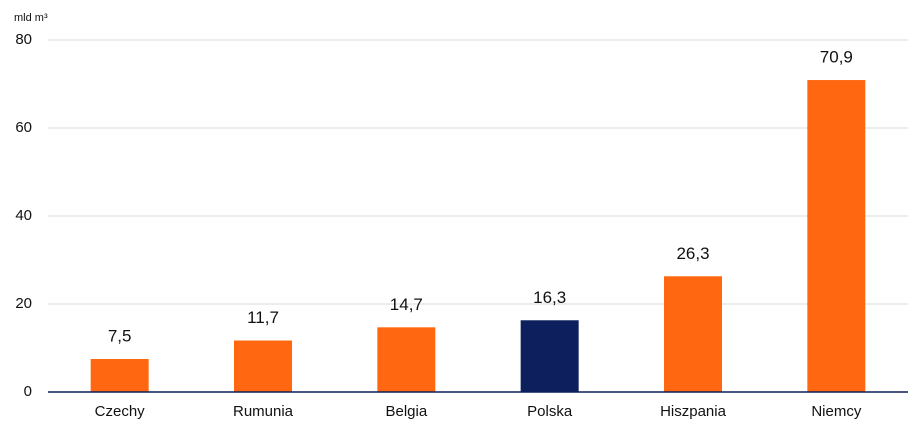  I want to click on data-label: 16,3, so click(549, 297).